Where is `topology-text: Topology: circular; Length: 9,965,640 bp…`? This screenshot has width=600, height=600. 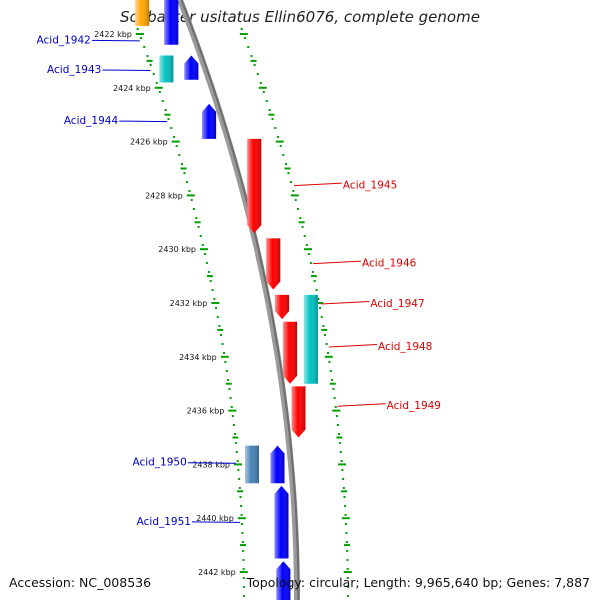 topology-text: Topology: circular; Length: 9,965,640 bp… is located at coordinates (418, 582).